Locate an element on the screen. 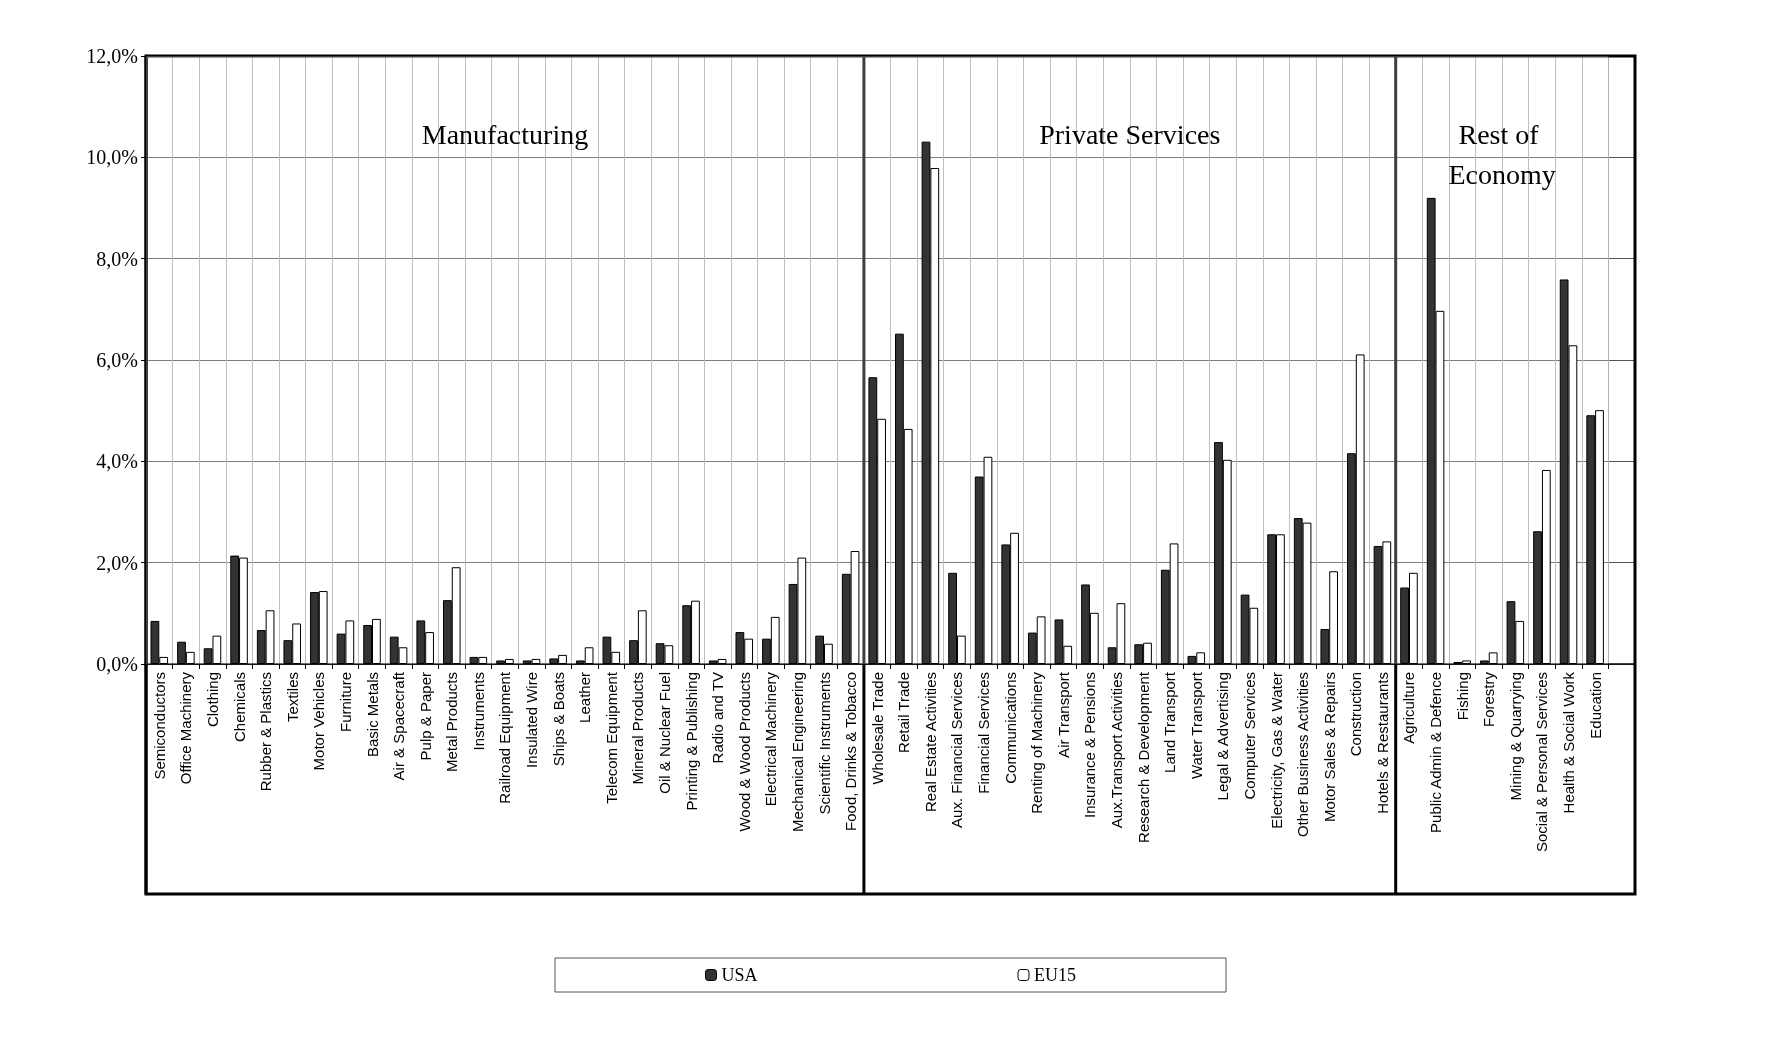 The width and height of the screenshot is (1785, 1050). legend-label: EU15 is located at coordinates (1055, 975).